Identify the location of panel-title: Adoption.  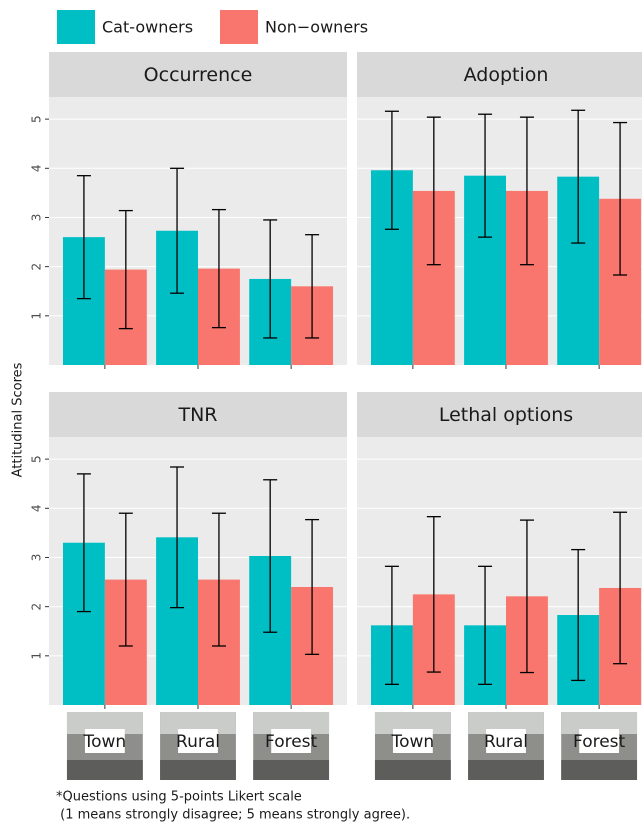
(506, 75).